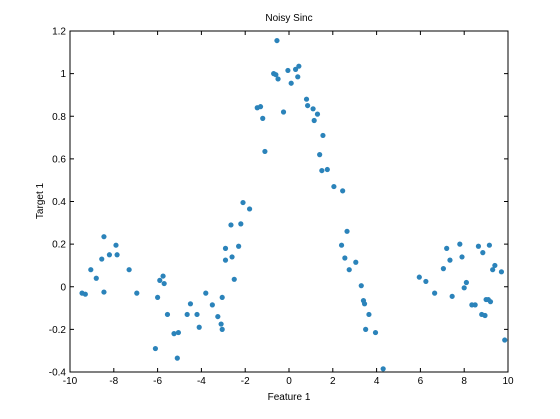 This screenshot has height=419, width=560. I want to click on x-tick-label: 6, so click(421, 381).